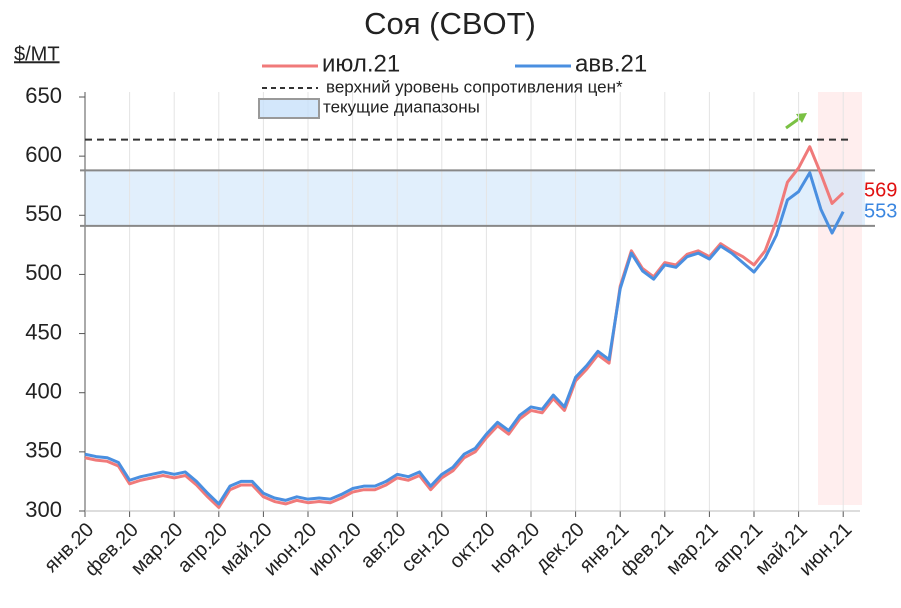  I want to click on y-tick-label: 350, so click(43, 450).